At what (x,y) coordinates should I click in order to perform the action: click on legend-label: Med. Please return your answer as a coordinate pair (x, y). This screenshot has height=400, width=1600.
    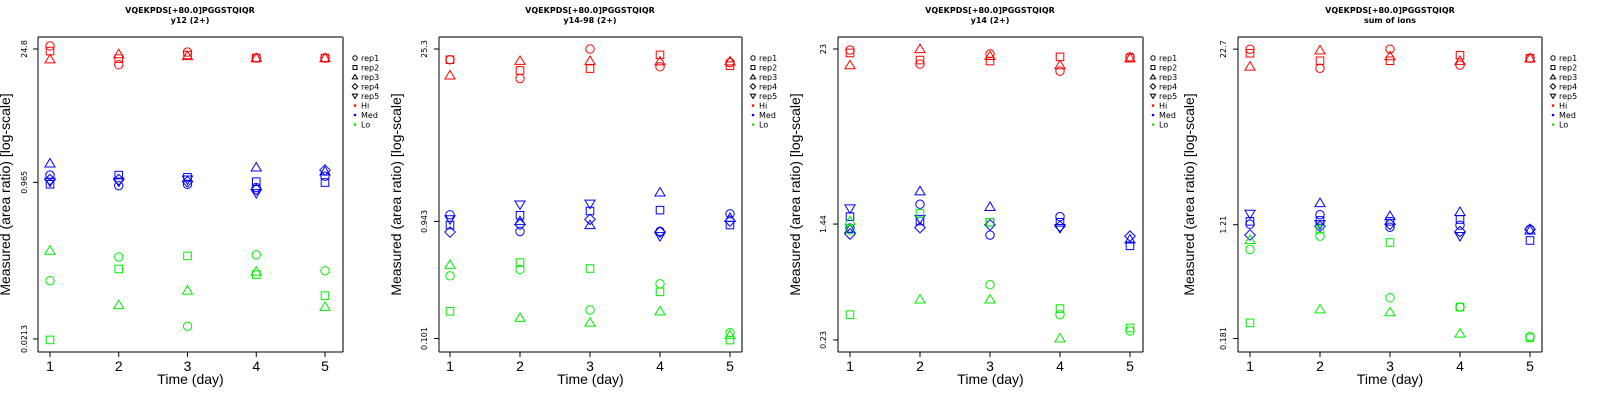
    Looking at the image, I should click on (1167, 115).